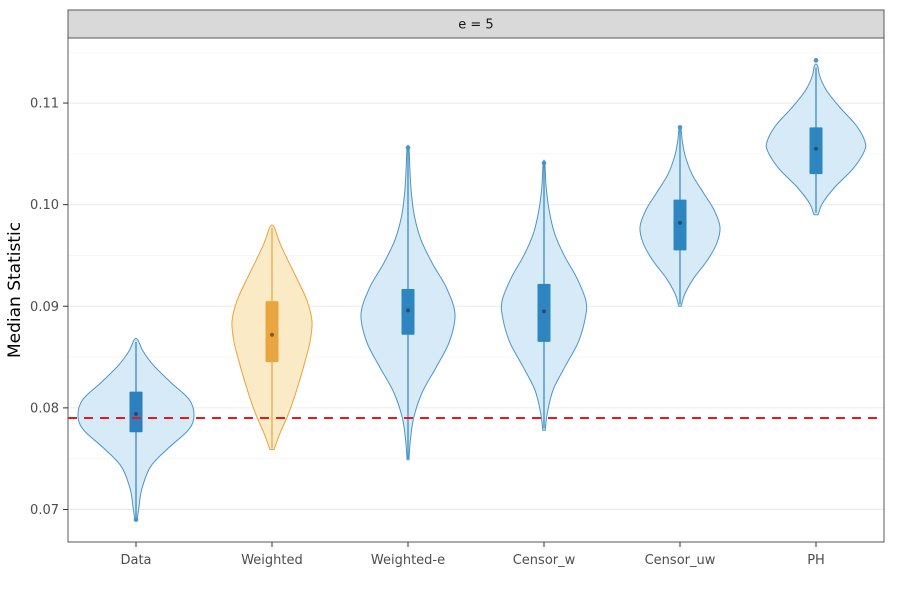 The width and height of the screenshot is (900, 600). Describe the element at coordinates (408, 148) in the screenshot. I see `outlier-point-Weighted-e` at that location.